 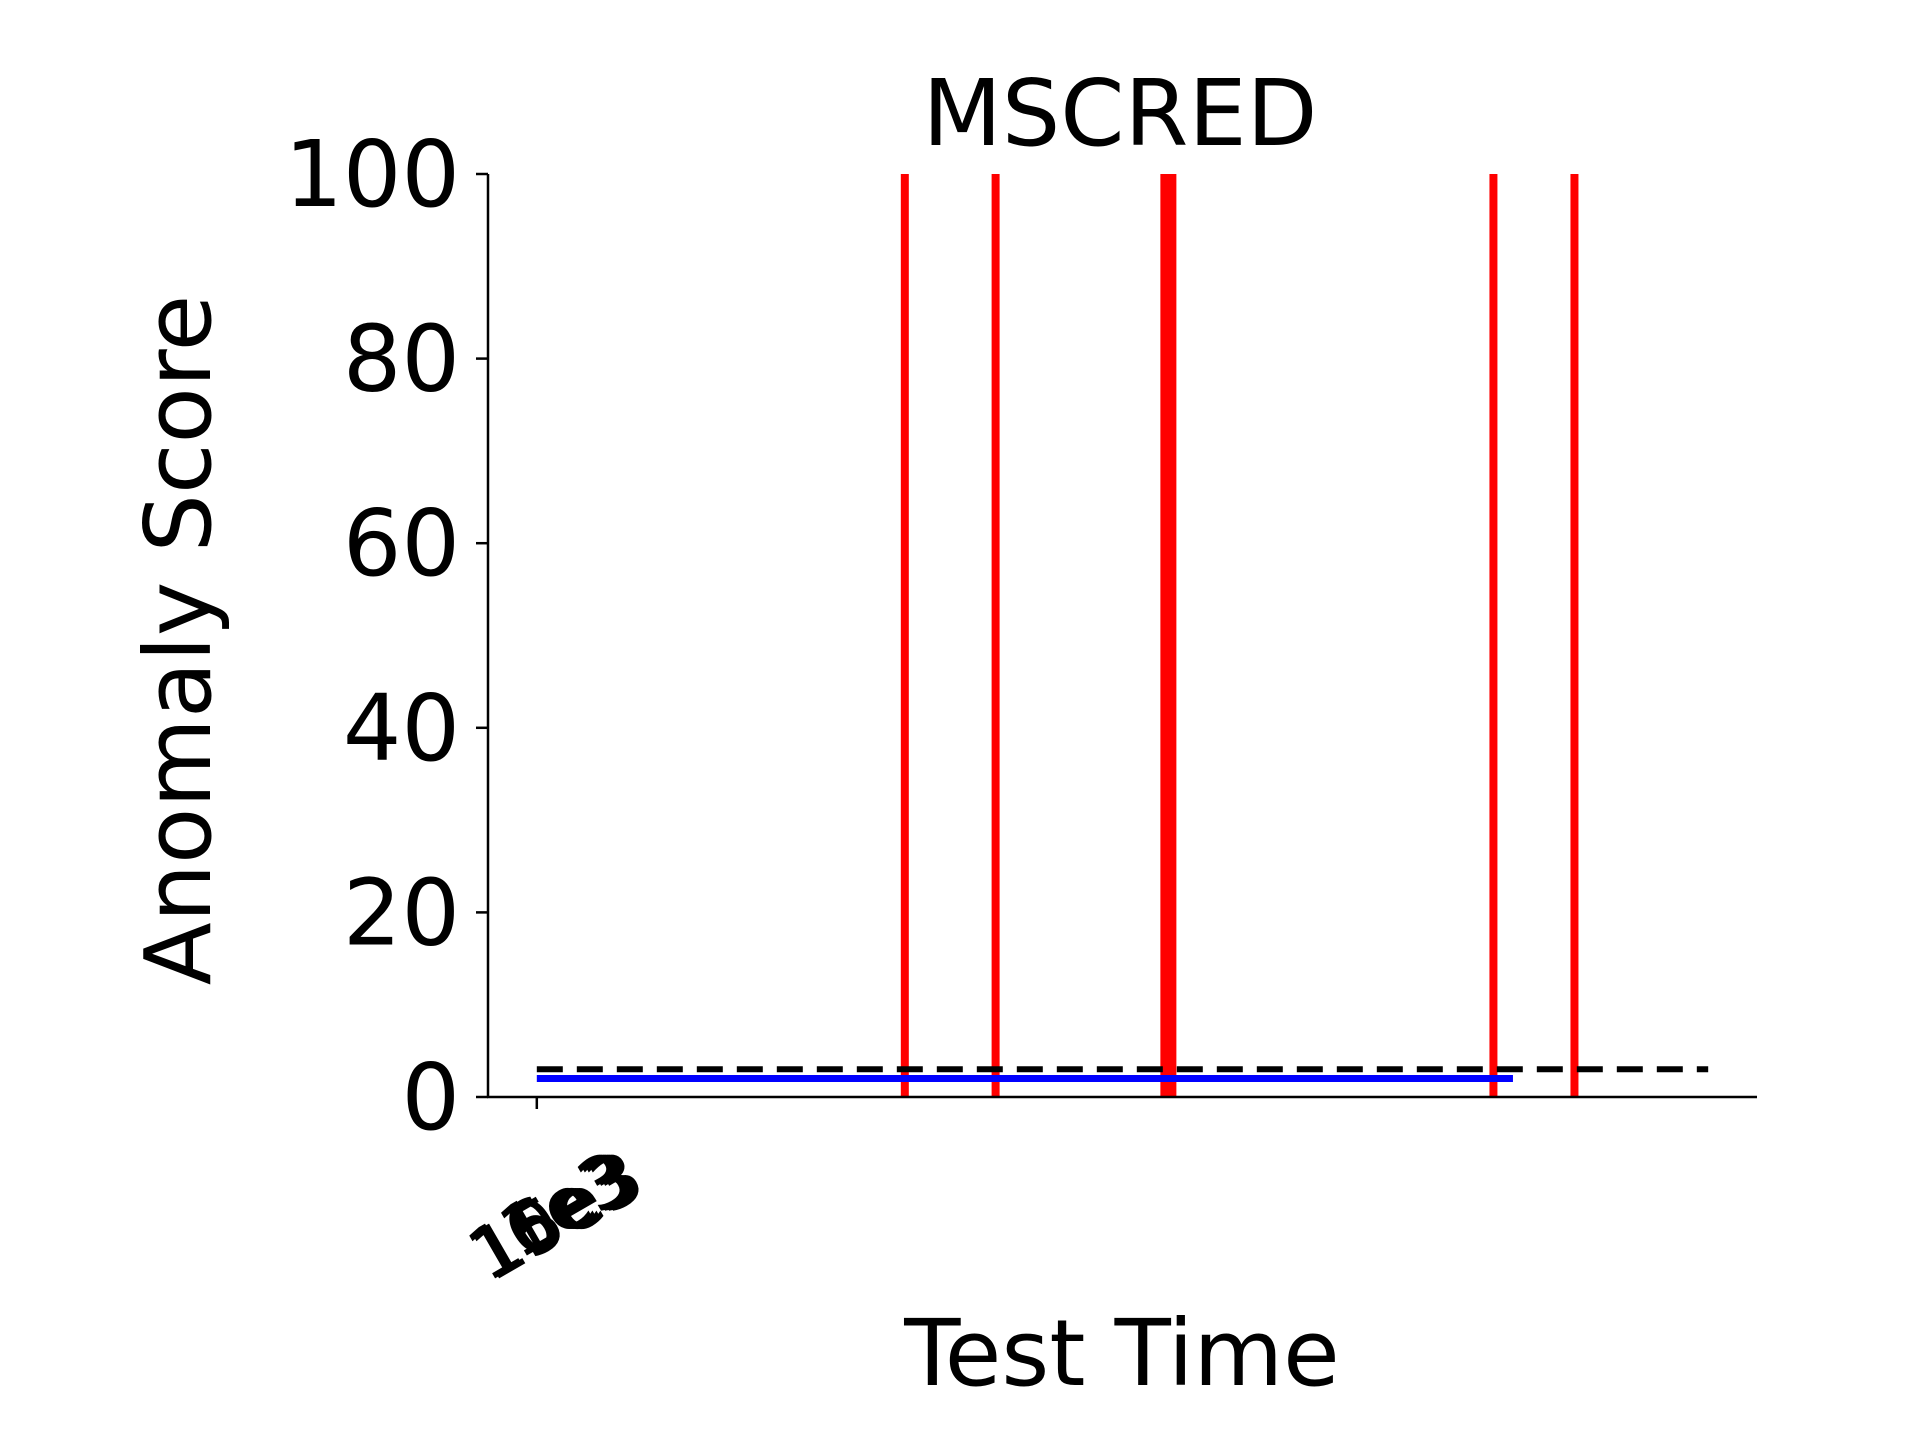 I want to click on y-tick-label: 60, so click(x=401, y=543).